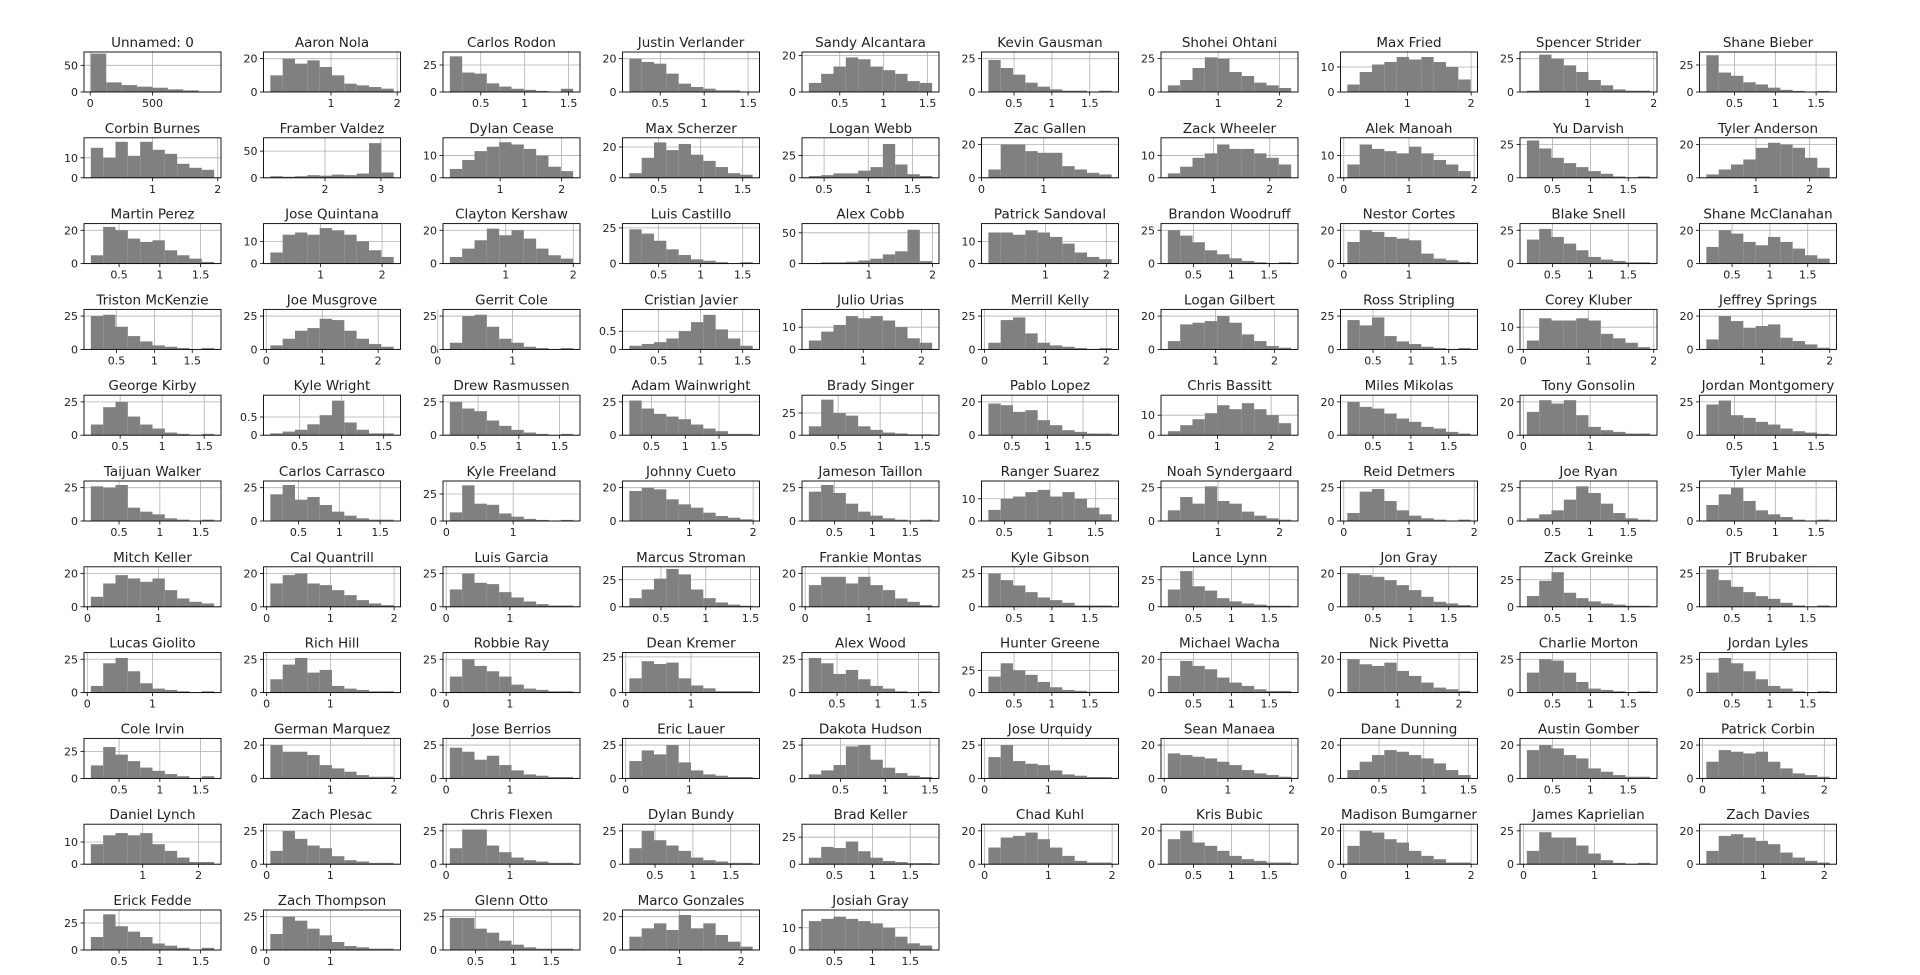  What do you see at coordinates (332, 43) in the screenshot?
I see `panel-title: Aaron Nola` at bounding box center [332, 43].